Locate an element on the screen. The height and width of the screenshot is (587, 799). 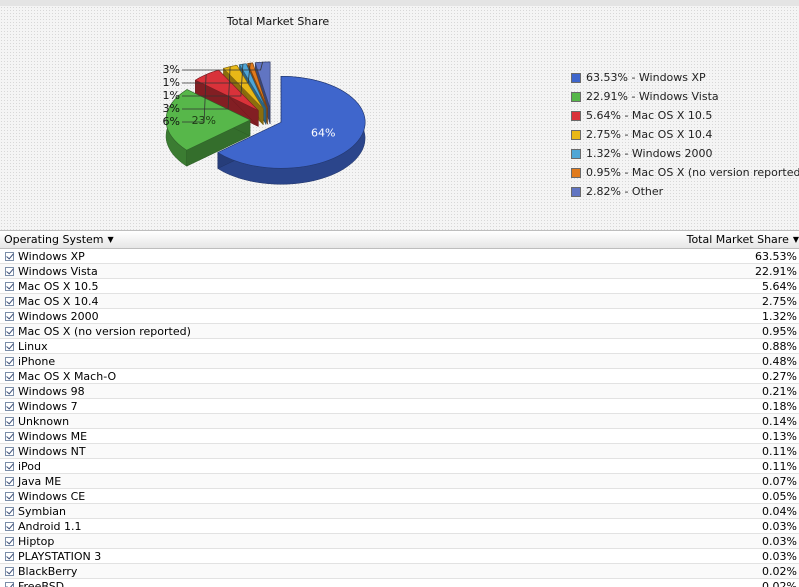
os-name: FreeBSD is located at coordinates (41, 583).